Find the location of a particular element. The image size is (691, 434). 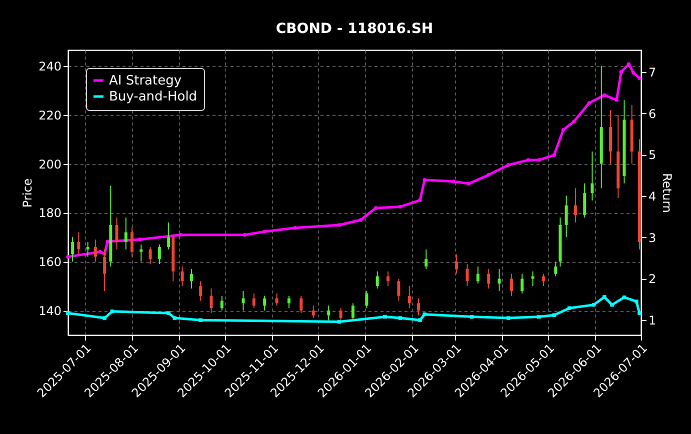

y2-axis-title: Return is located at coordinates (667, 193).